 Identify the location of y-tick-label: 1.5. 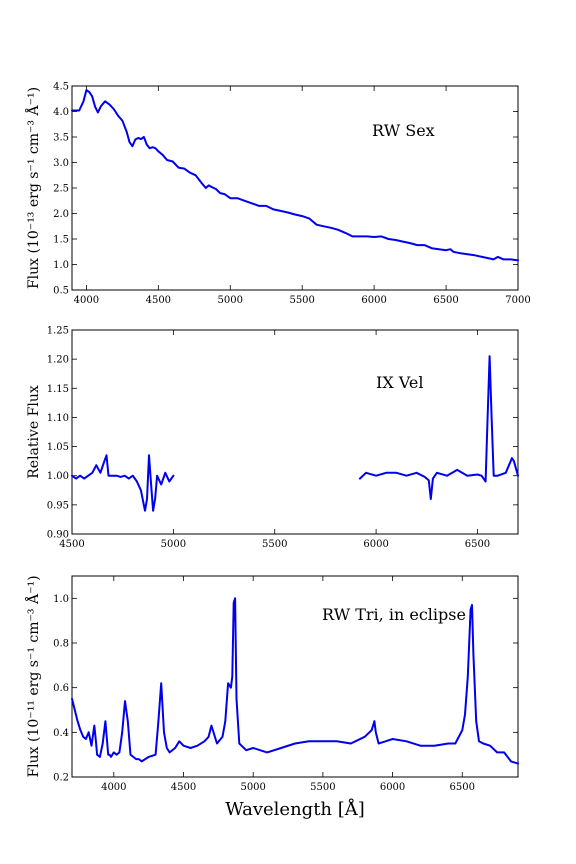
(61, 240).